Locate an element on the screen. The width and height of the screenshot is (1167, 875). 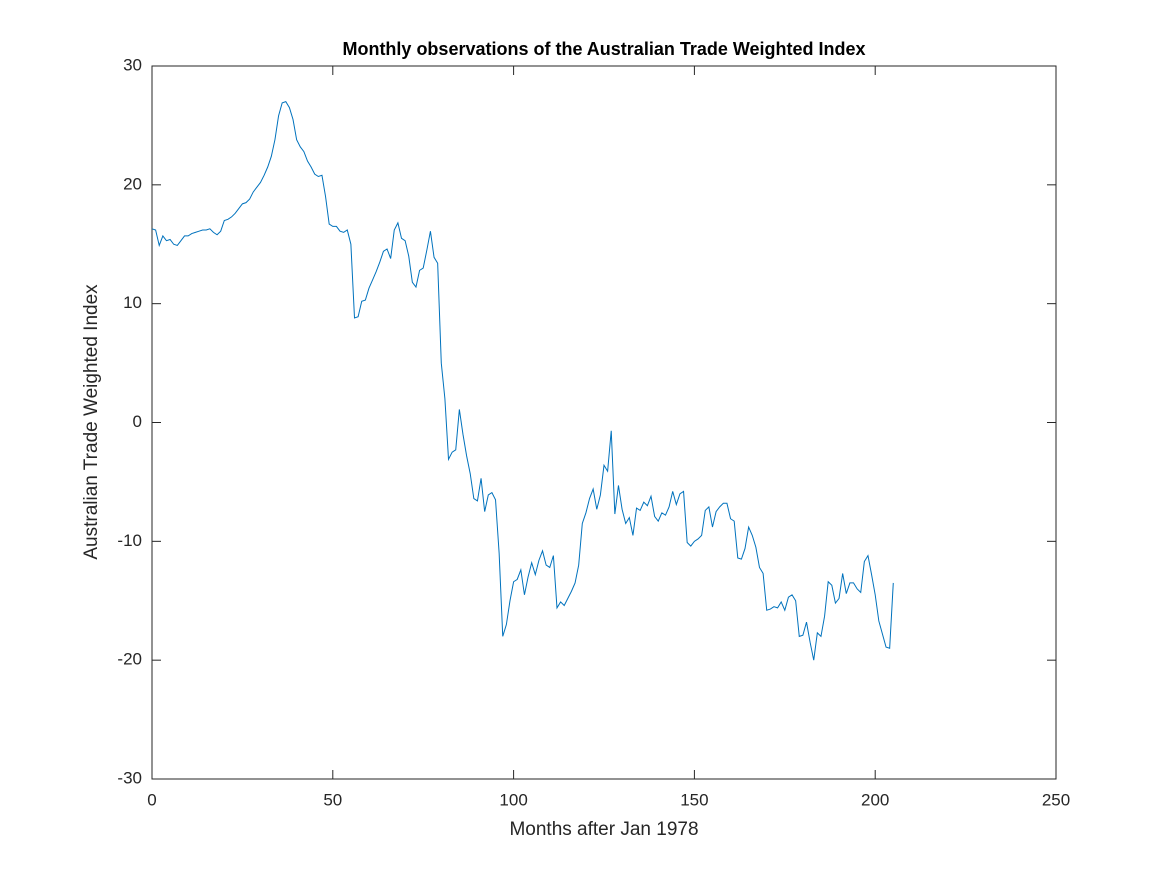
x-tick-label: 200 is located at coordinates (875, 799).